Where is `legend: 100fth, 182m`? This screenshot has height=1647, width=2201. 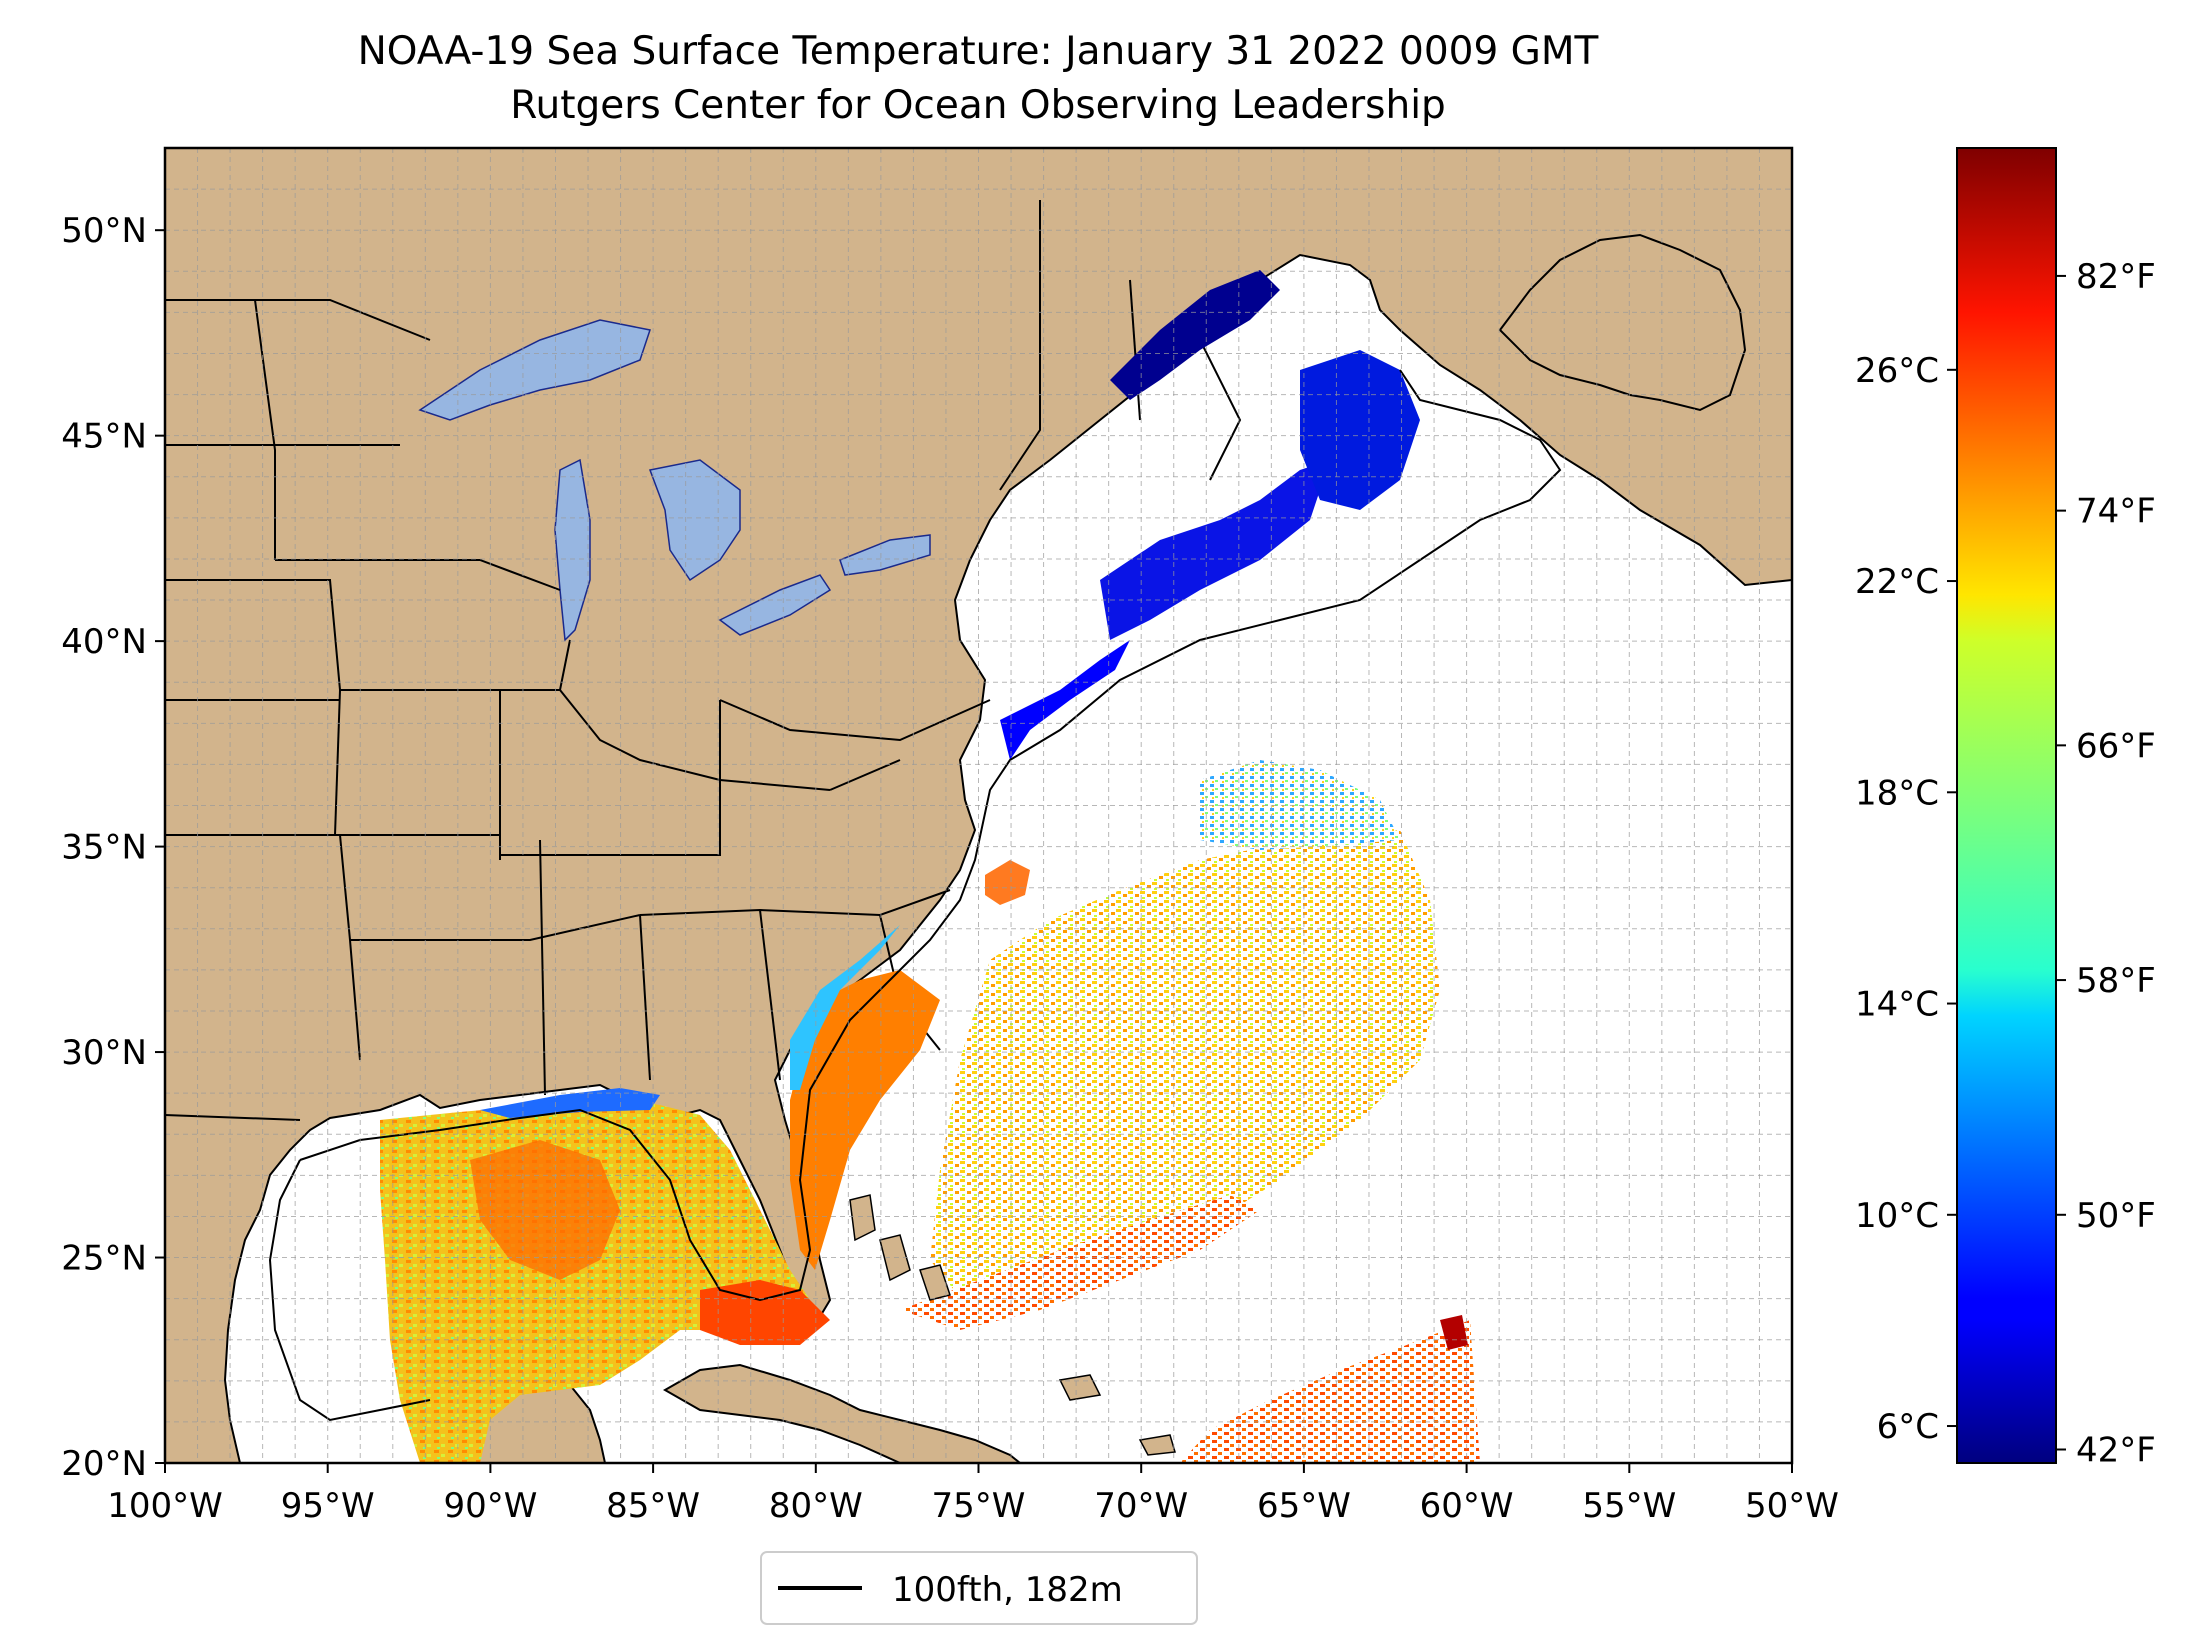
legend: 100fth, 182m is located at coordinates (979, 1588).